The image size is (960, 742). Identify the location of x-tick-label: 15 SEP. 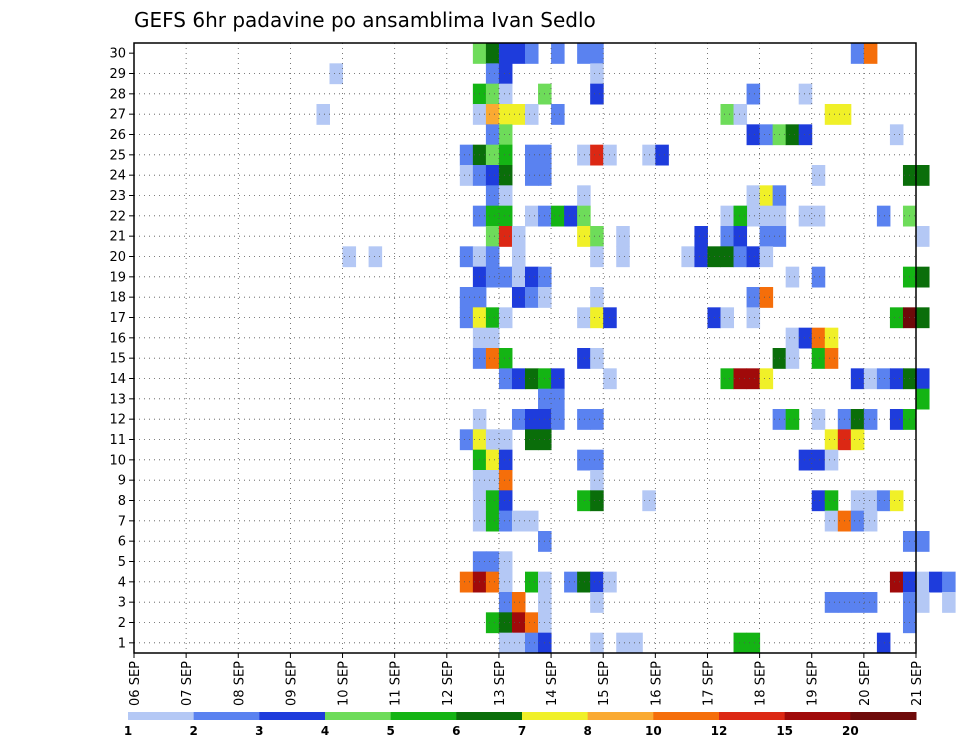
(604, 683).